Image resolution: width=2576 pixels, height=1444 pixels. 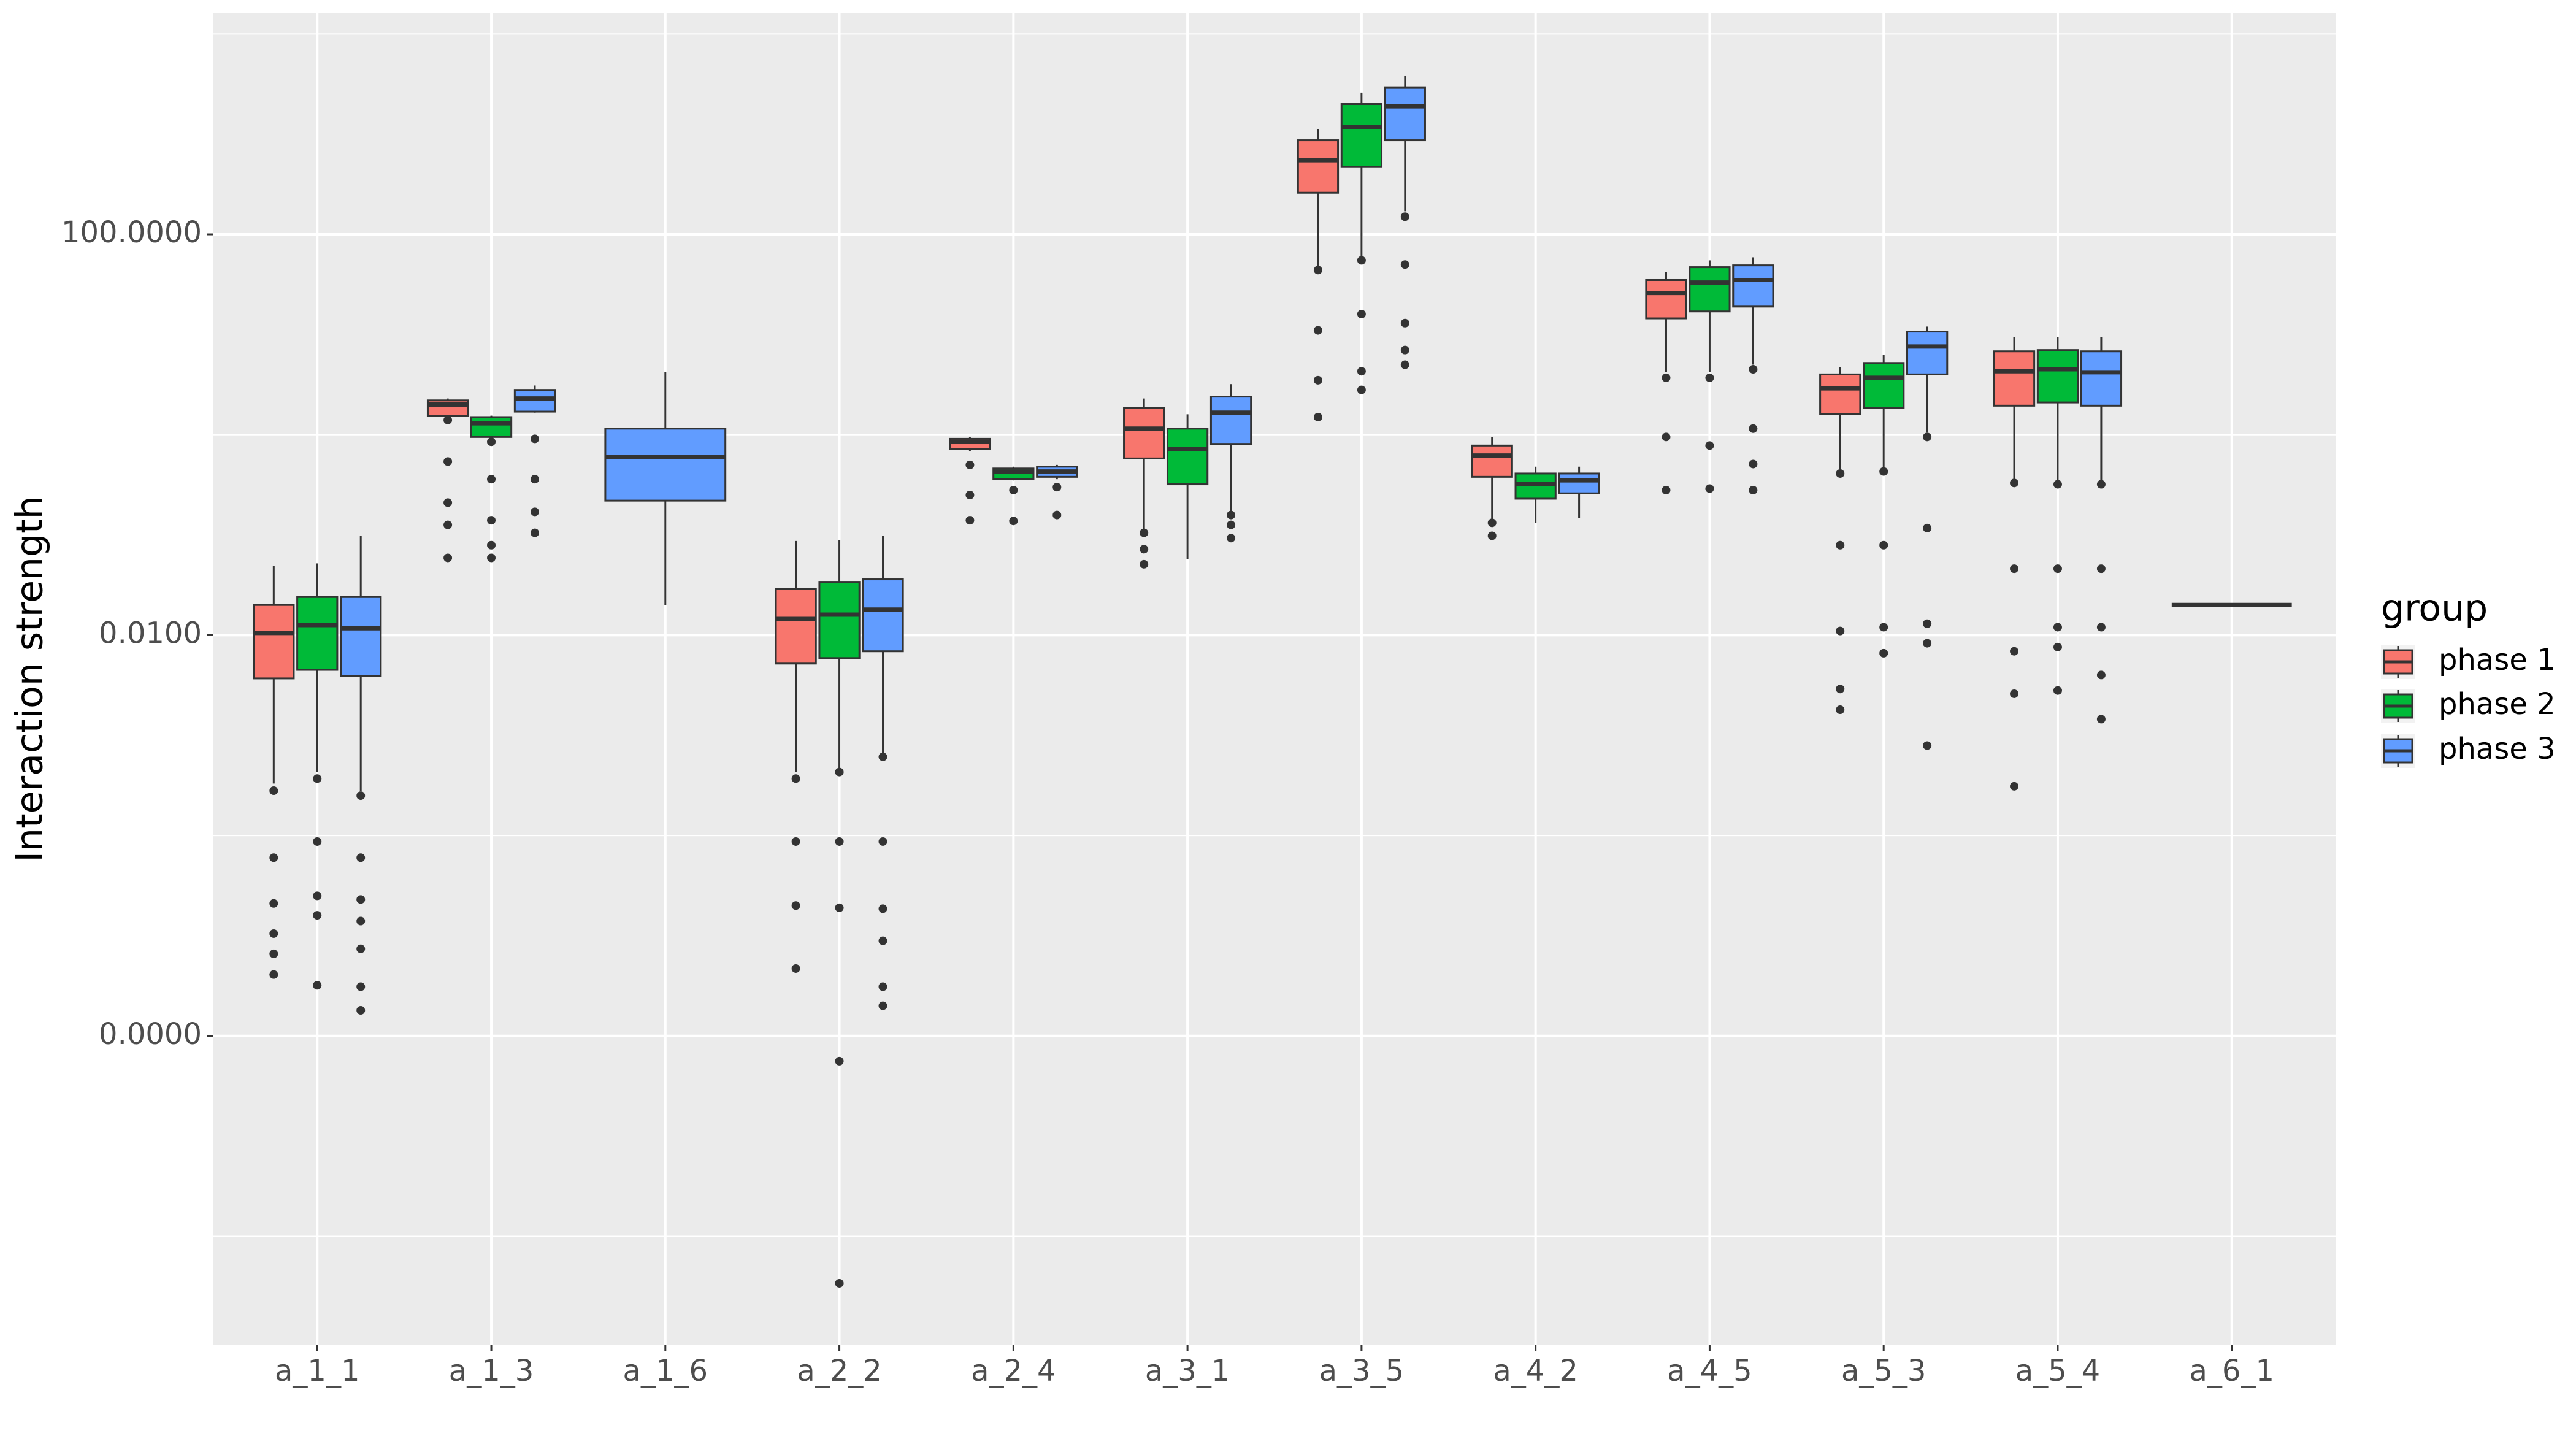 I want to click on x-tick-label: a_5_4, so click(x=2058, y=1371).